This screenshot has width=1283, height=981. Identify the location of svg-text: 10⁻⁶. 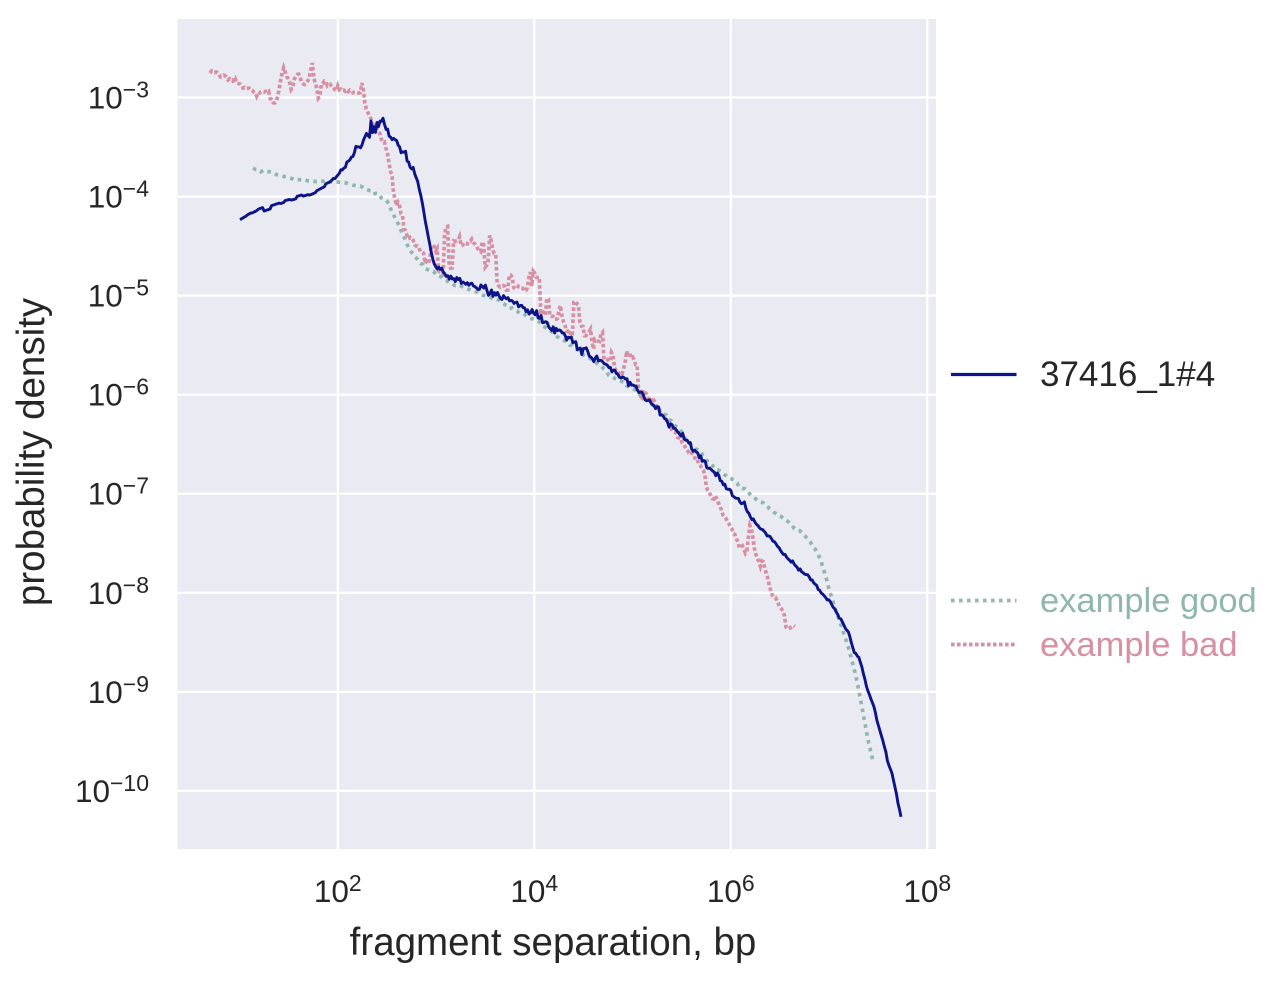
(118, 393).